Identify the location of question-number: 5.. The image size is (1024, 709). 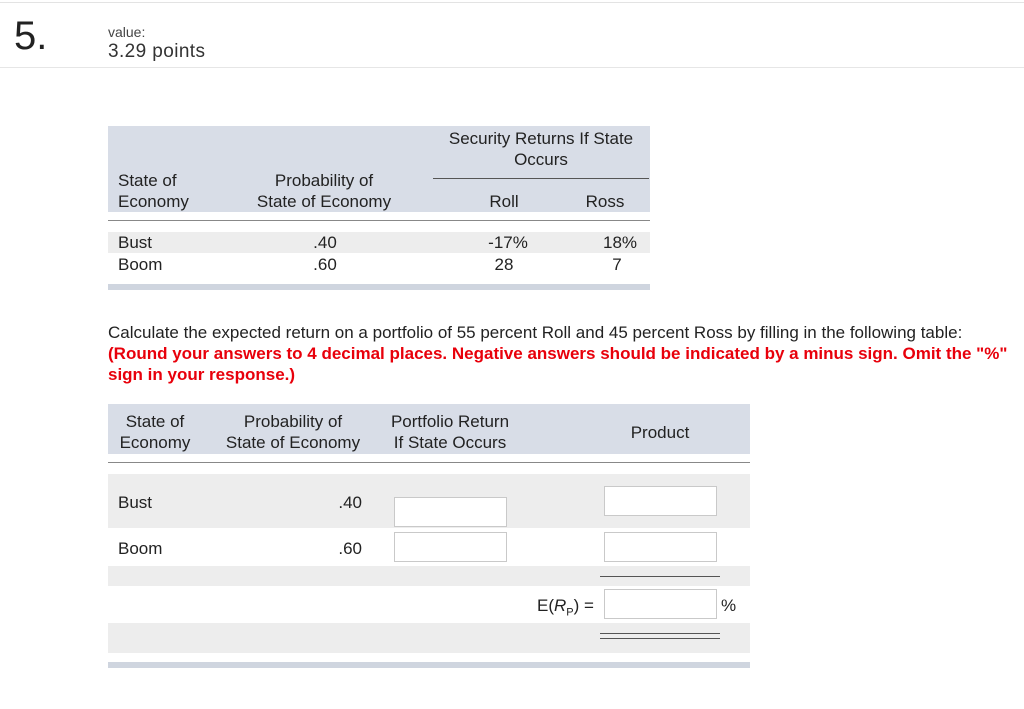
(31, 36).